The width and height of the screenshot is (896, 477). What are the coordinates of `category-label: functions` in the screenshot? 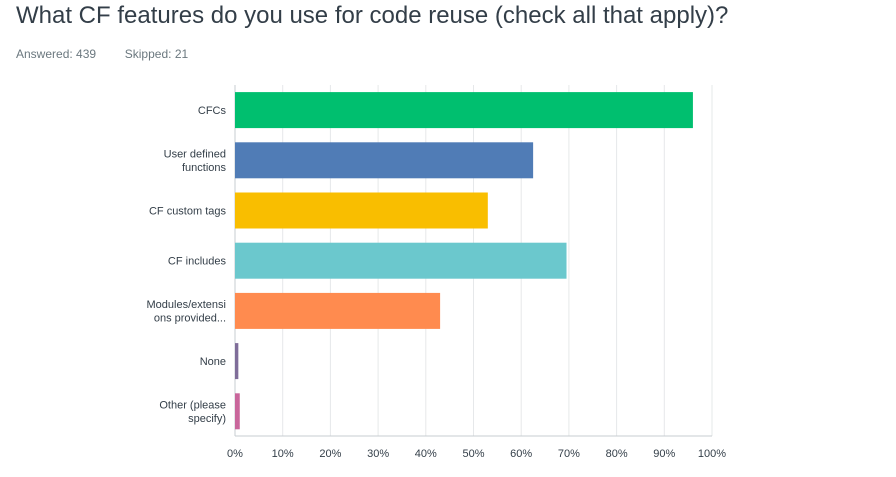 It's located at (204, 168).